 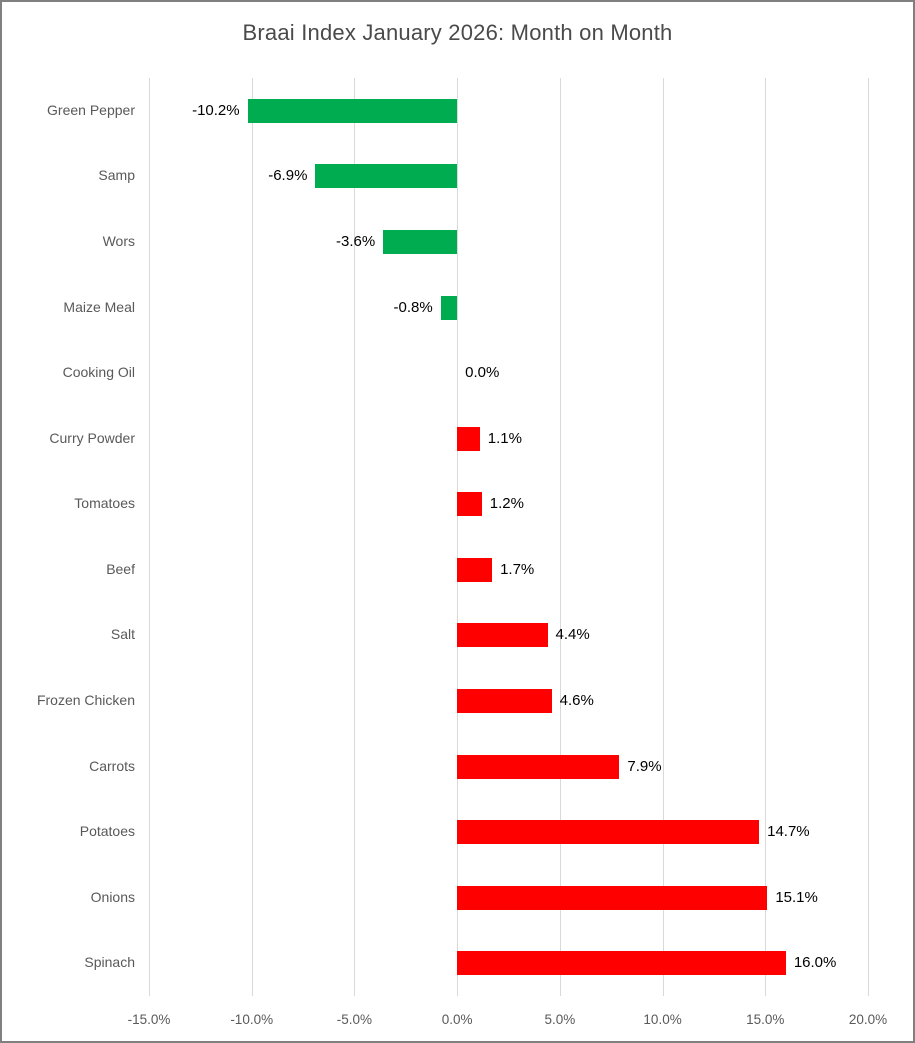 What do you see at coordinates (612, 897) in the screenshot?
I see `bar-onions` at bounding box center [612, 897].